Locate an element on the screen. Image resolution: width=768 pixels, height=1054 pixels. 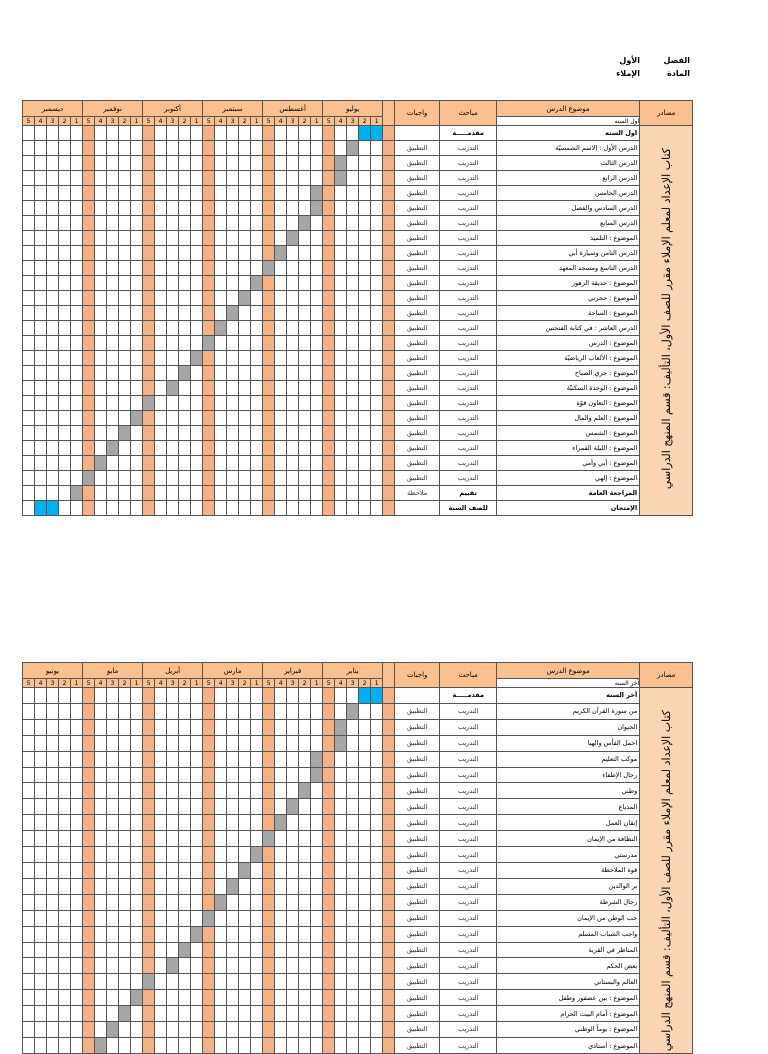
lesson-topic: بر الوالدين is located at coordinates (568, 886).